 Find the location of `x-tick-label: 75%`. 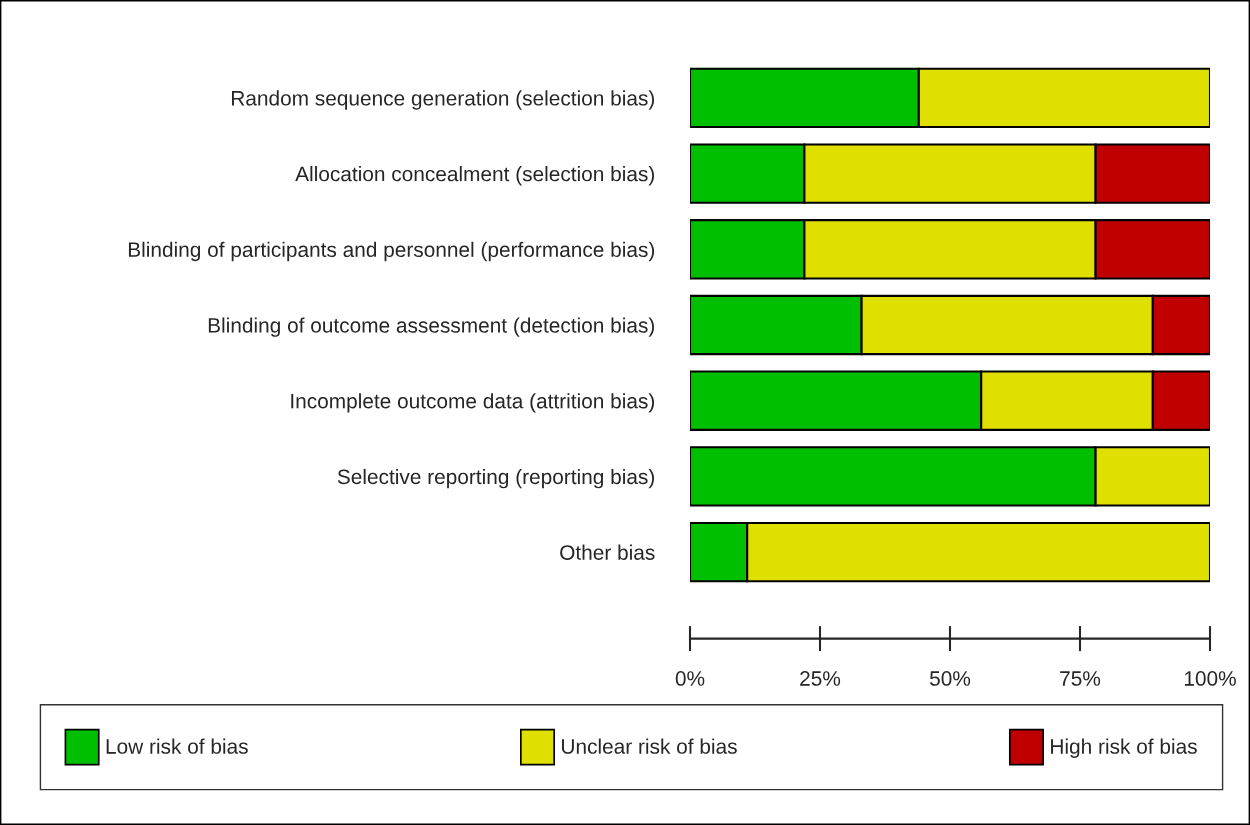

x-tick-label: 75% is located at coordinates (1080, 678).